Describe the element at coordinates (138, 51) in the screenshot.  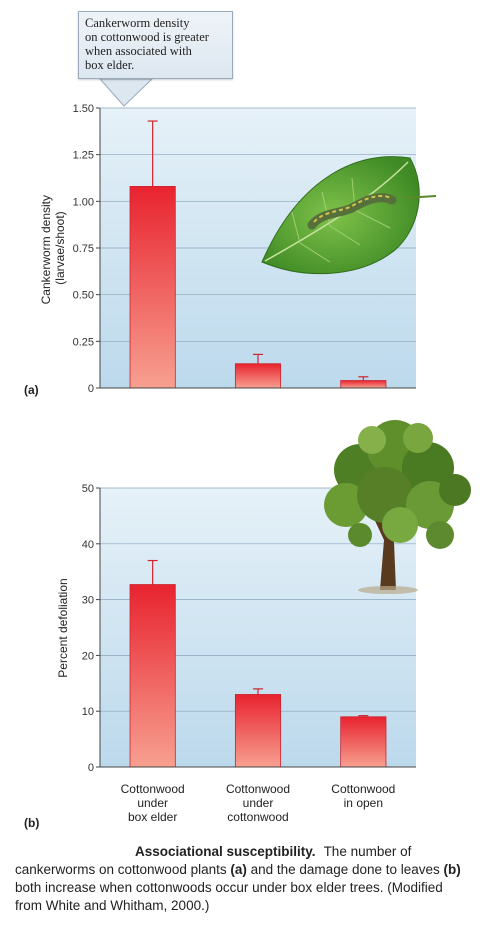
I see `callout-line-3: when associated with` at that location.